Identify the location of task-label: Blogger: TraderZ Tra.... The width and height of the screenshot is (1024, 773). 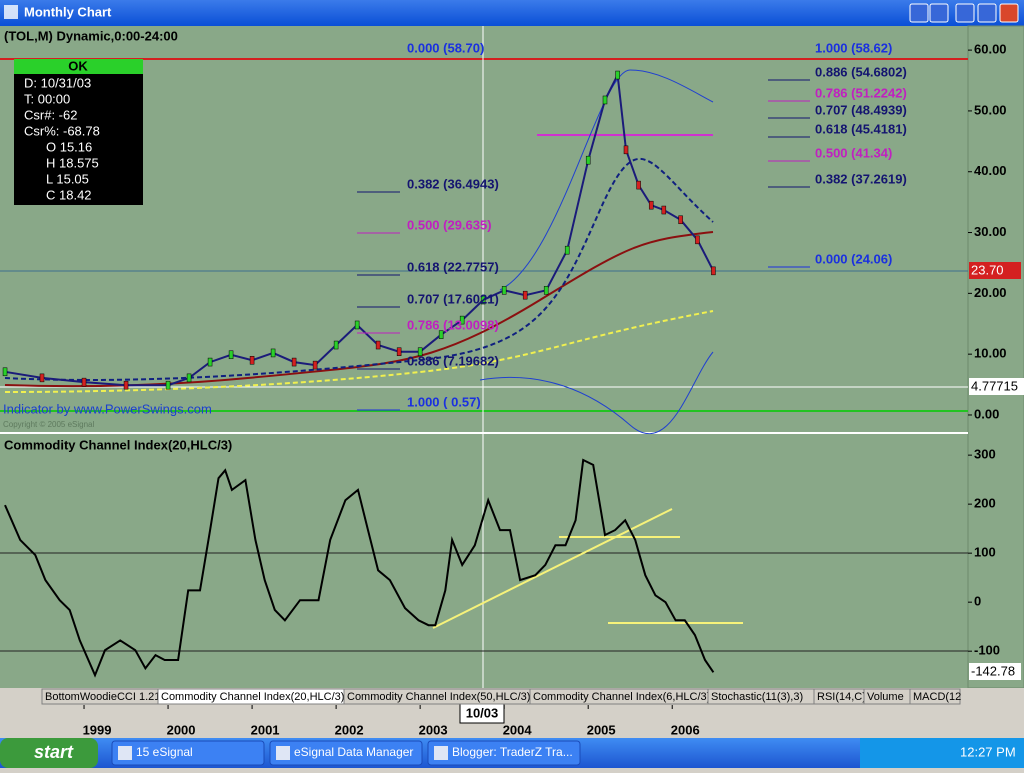
(512, 752).